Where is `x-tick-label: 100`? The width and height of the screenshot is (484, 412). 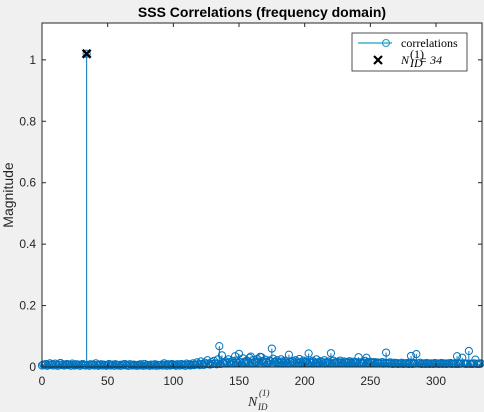
x-tick-label: 100 is located at coordinates (173, 381).